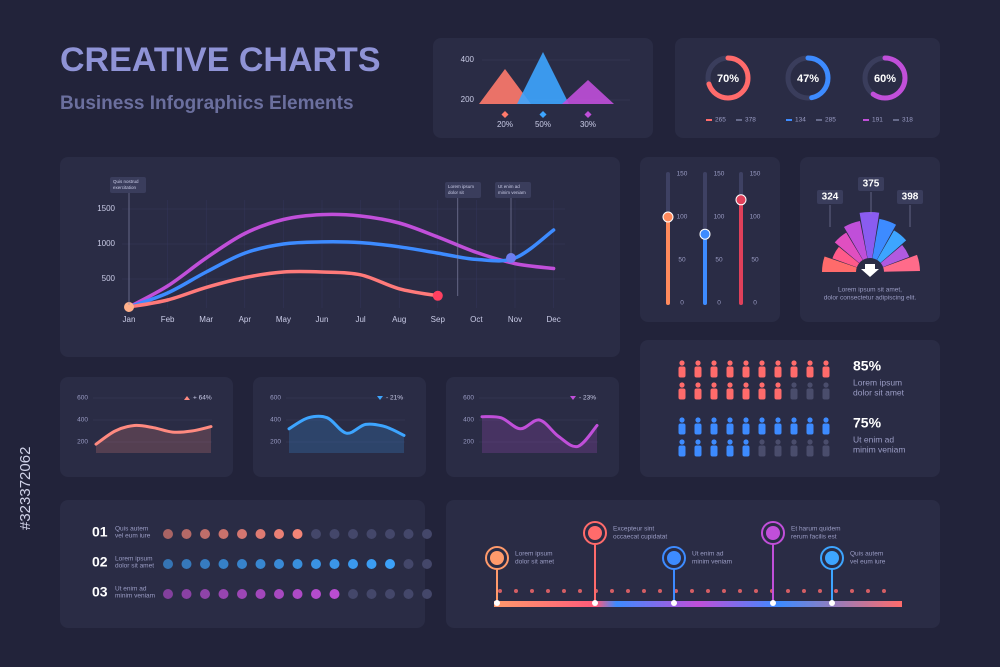 The height and width of the screenshot is (667, 1000). Describe the element at coordinates (573, 398) in the screenshot. I see `change-arrow` at that location.